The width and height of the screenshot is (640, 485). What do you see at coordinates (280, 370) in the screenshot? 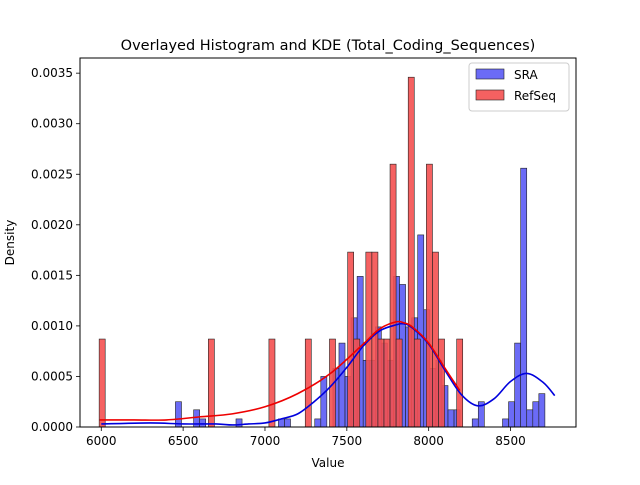
I see `kde-line-refseq` at bounding box center [280, 370].